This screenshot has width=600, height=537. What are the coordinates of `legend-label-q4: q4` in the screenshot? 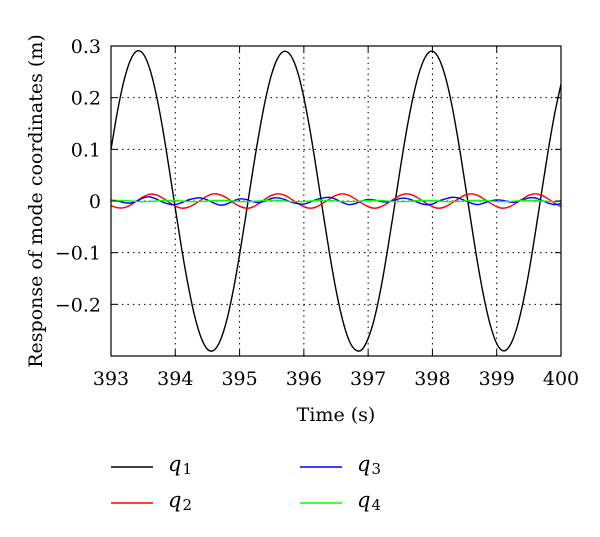 It's located at (369, 501).